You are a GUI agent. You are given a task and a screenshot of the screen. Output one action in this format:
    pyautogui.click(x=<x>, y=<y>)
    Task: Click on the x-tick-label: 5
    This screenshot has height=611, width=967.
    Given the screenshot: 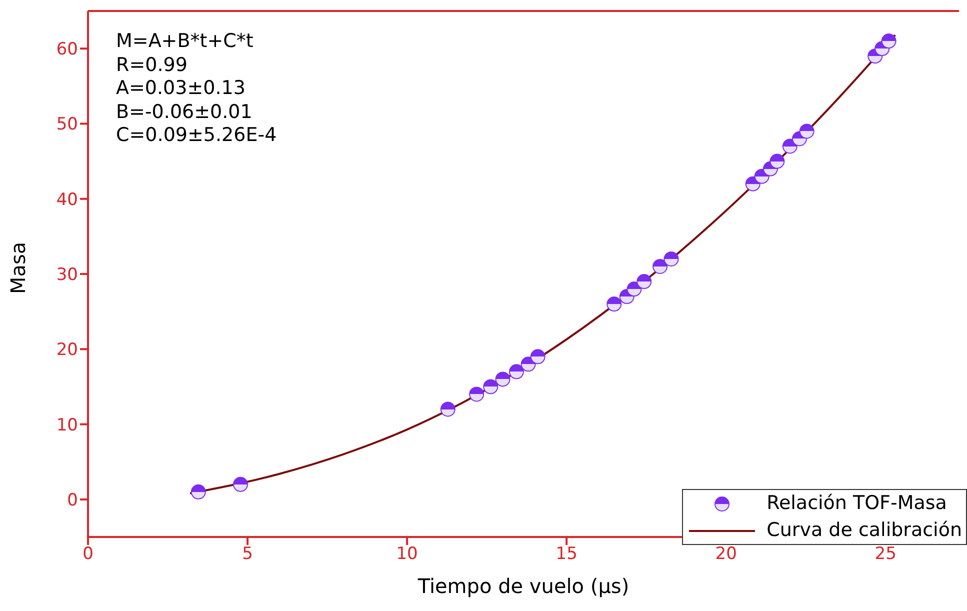 What is the action you would take?
    pyautogui.click(x=247, y=554)
    